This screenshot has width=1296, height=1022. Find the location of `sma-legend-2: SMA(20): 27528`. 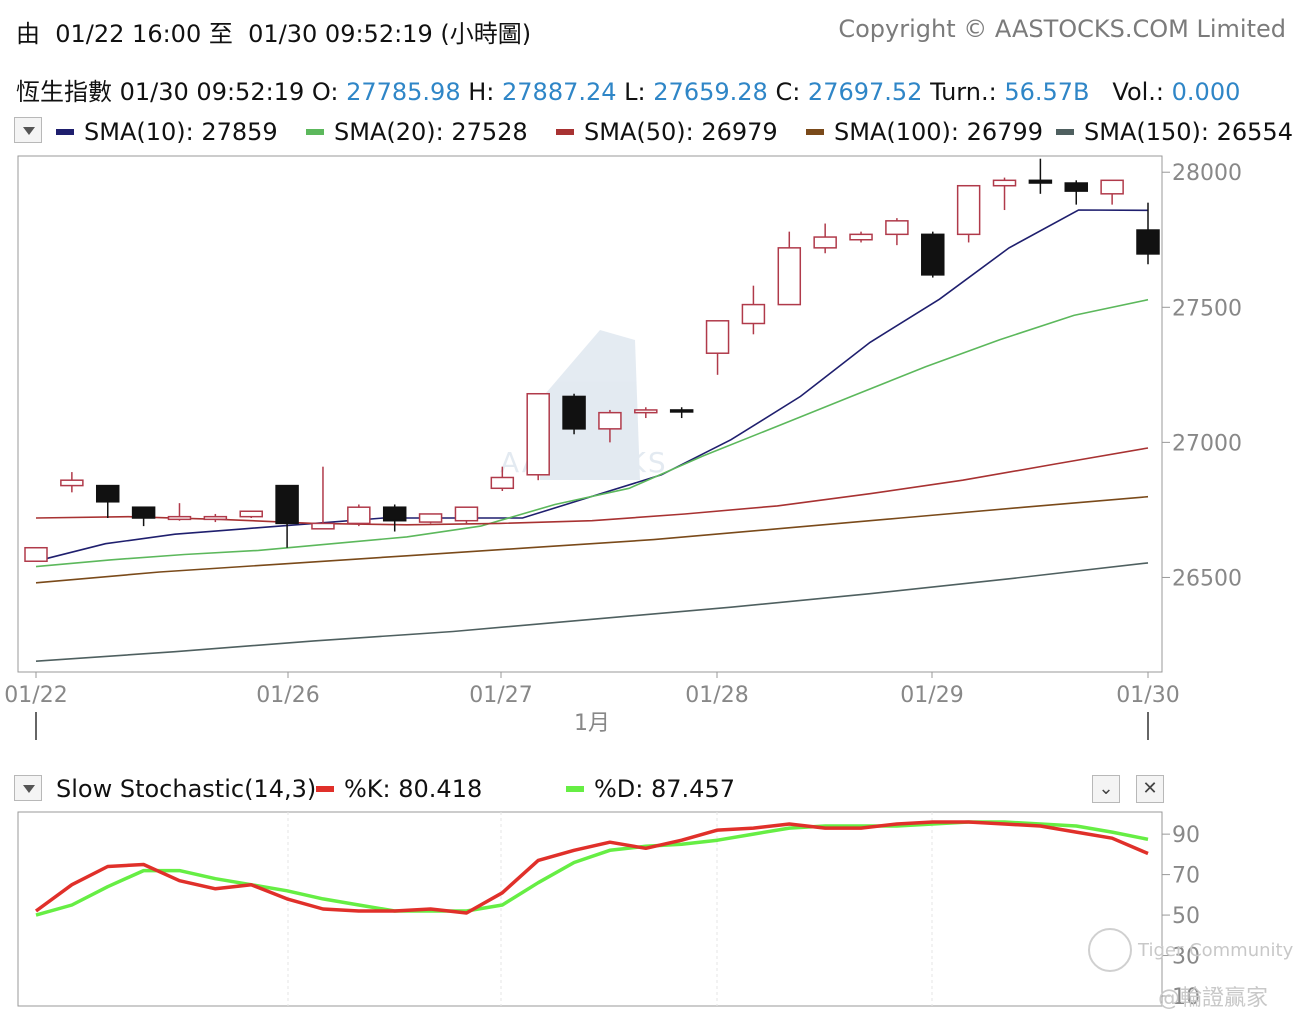

sma-legend-2: SMA(20): 27528 is located at coordinates (417, 132).